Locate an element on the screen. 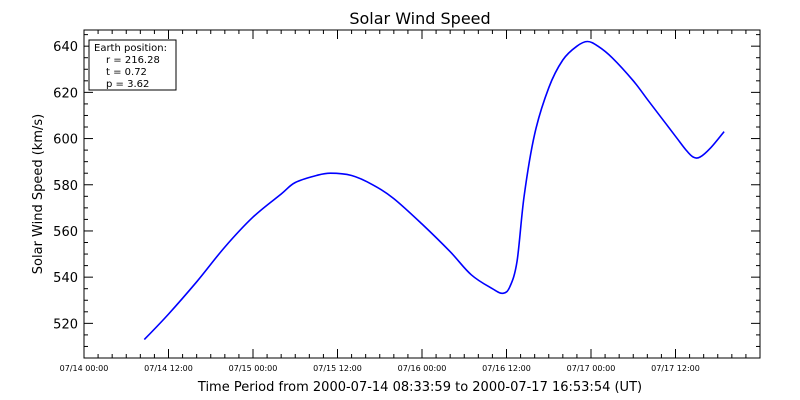  y-tick-labels: 520 540 560 580 600 620 640 is located at coordinates (65, 186).